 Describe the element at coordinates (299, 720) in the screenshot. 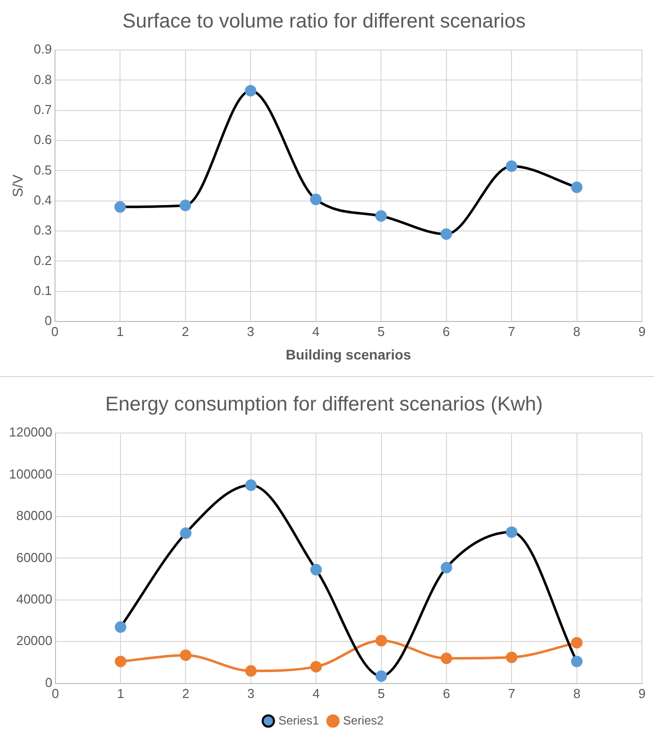

I see `legend-label: Series1` at that location.